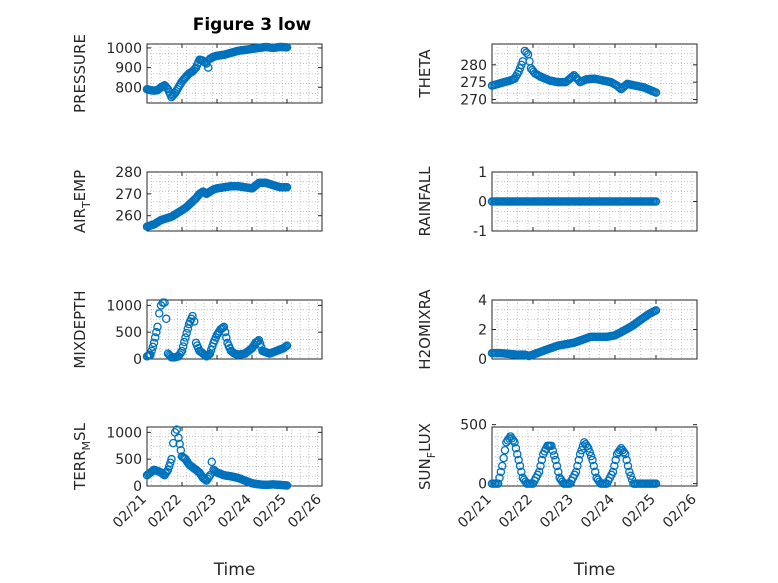 This screenshot has width=778, height=583. Describe the element at coordinates (482, 173) in the screenshot. I see `y-tick-label: 1` at that location.